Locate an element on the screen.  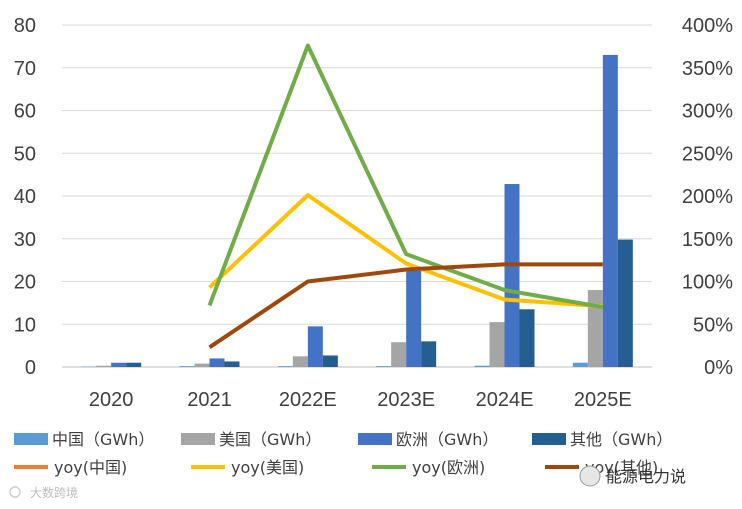
watermark-right: 能源电力说 is located at coordinates (646, 476).